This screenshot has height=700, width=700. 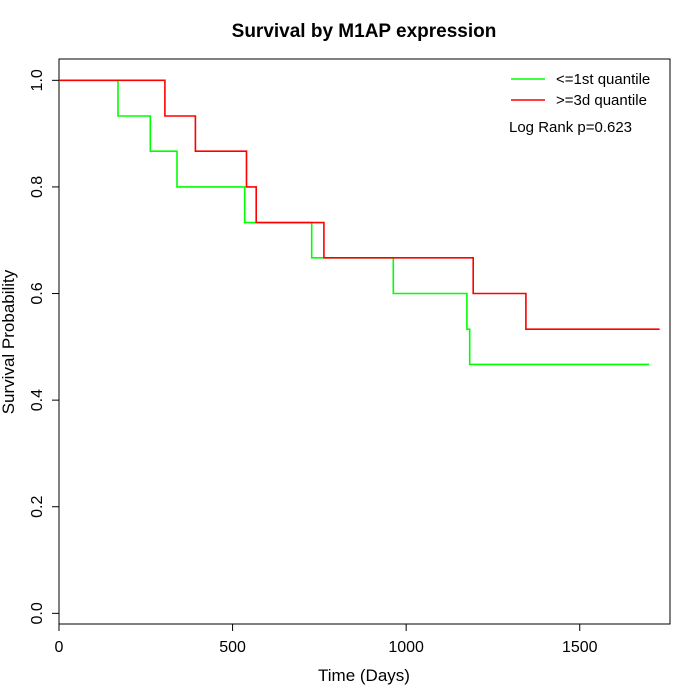 What do you see at coordinates (364, 31) in the screenshot?
I see `chart-title: Survival by M1AP expression` at bounding box center [364, 31].